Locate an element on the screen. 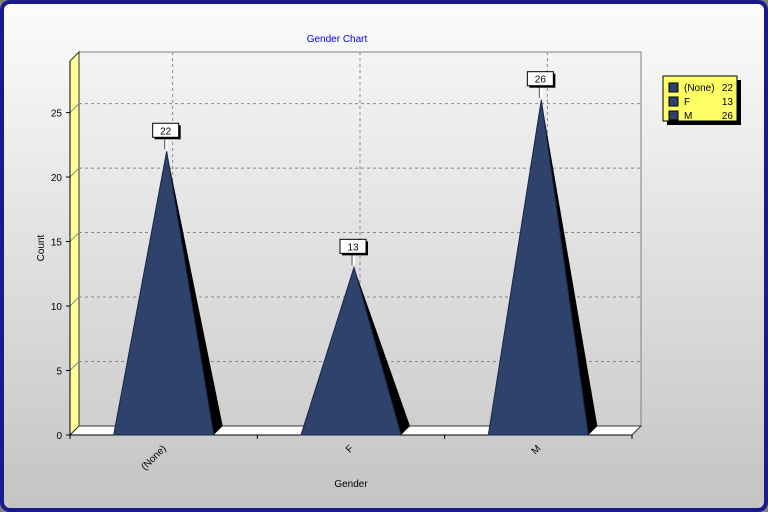 This screenshot has height=512, width=768. y-tick-label: 15 is located at coordinates (57, 243).